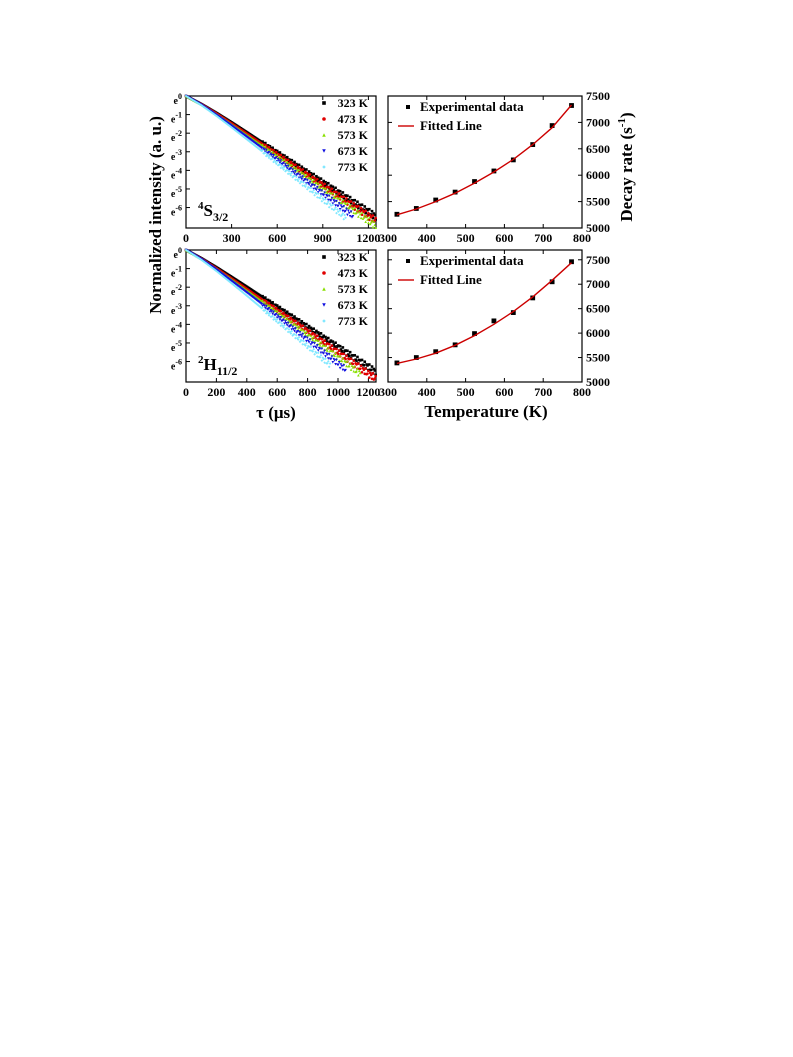 The height and width of the screenshot is (1057, 793). I want to click on left-y-axis-label: Normalized intensity (a. u.), so click(155, 215).